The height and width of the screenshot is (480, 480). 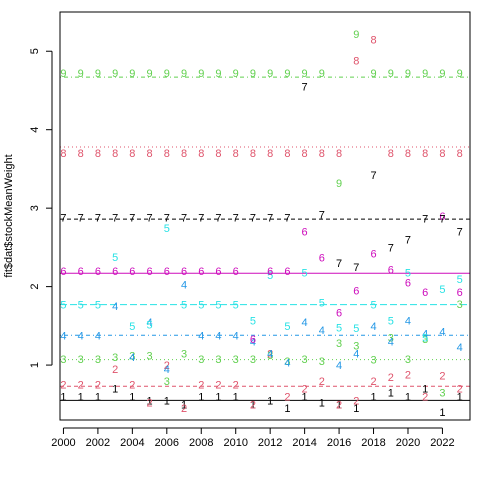 What do you see at coordinates (35, 208) in the screenshot?
I see `y-tick-label: 3` at bounding box center [35, 208].